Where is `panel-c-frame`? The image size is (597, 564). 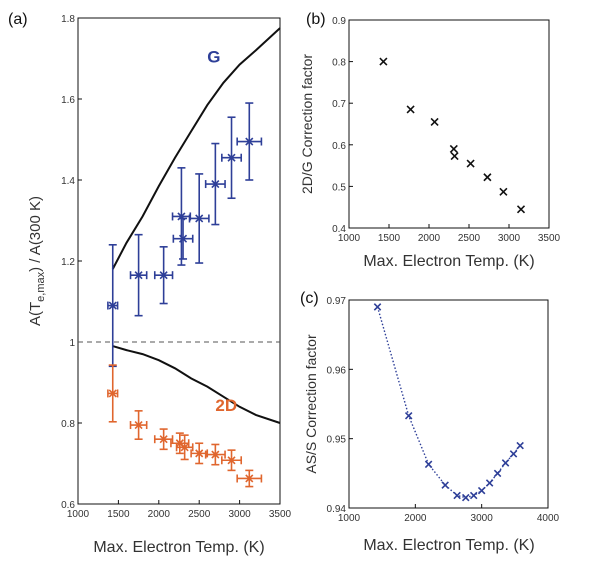
panel-c-frame is located at coordinates (448, 404).